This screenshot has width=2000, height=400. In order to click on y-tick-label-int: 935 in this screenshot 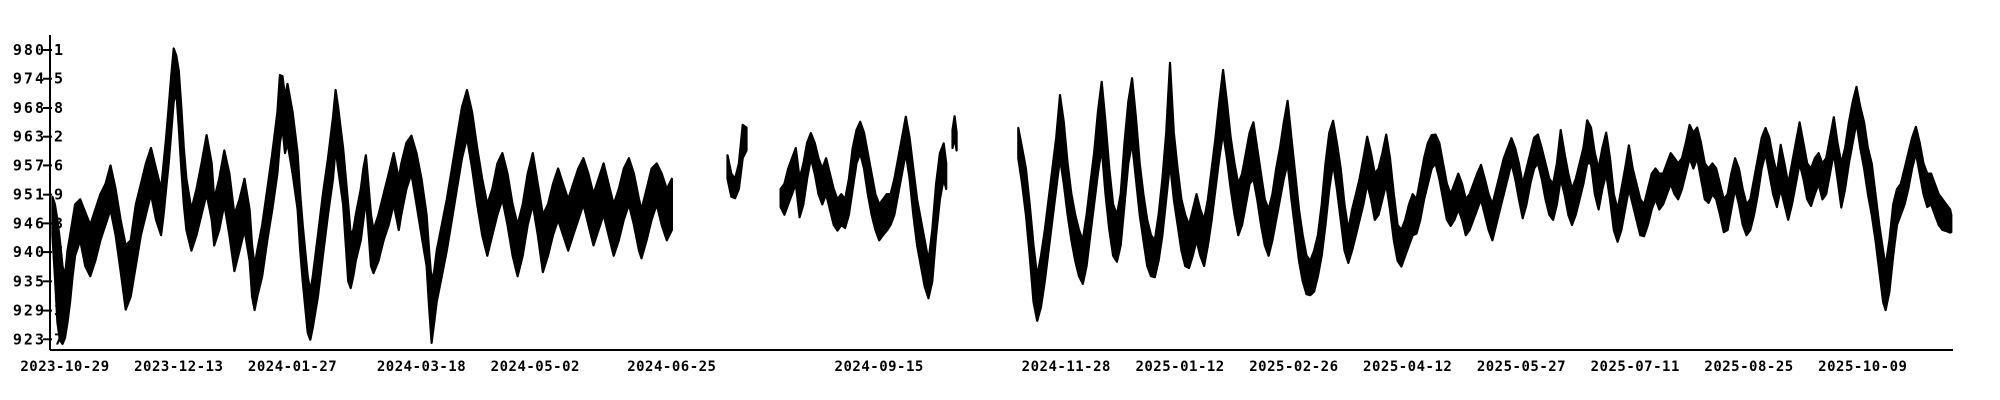, I will do `click(29, 281)`.